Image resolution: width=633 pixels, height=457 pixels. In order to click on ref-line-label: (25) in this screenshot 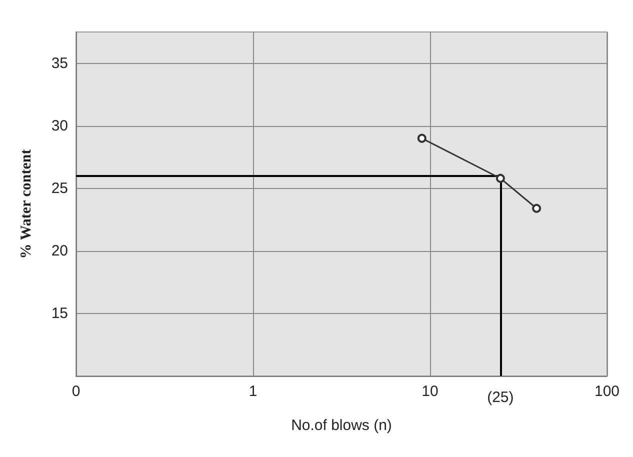, I will do `click(500, 397)`.